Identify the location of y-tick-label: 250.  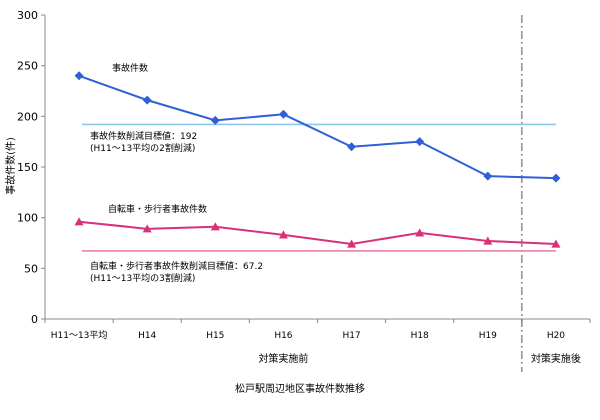
(27, 66).